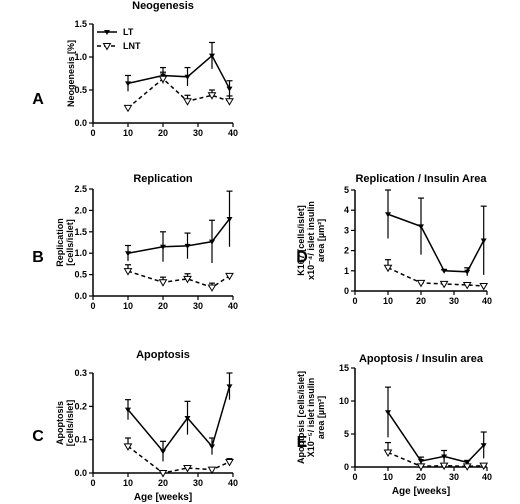 This screenshot has height=504, width=520. What do you see at coordinates (80, 210) in the screenshot?
I see `y-tick-label: 2.0` at bounding box center [80, 210].